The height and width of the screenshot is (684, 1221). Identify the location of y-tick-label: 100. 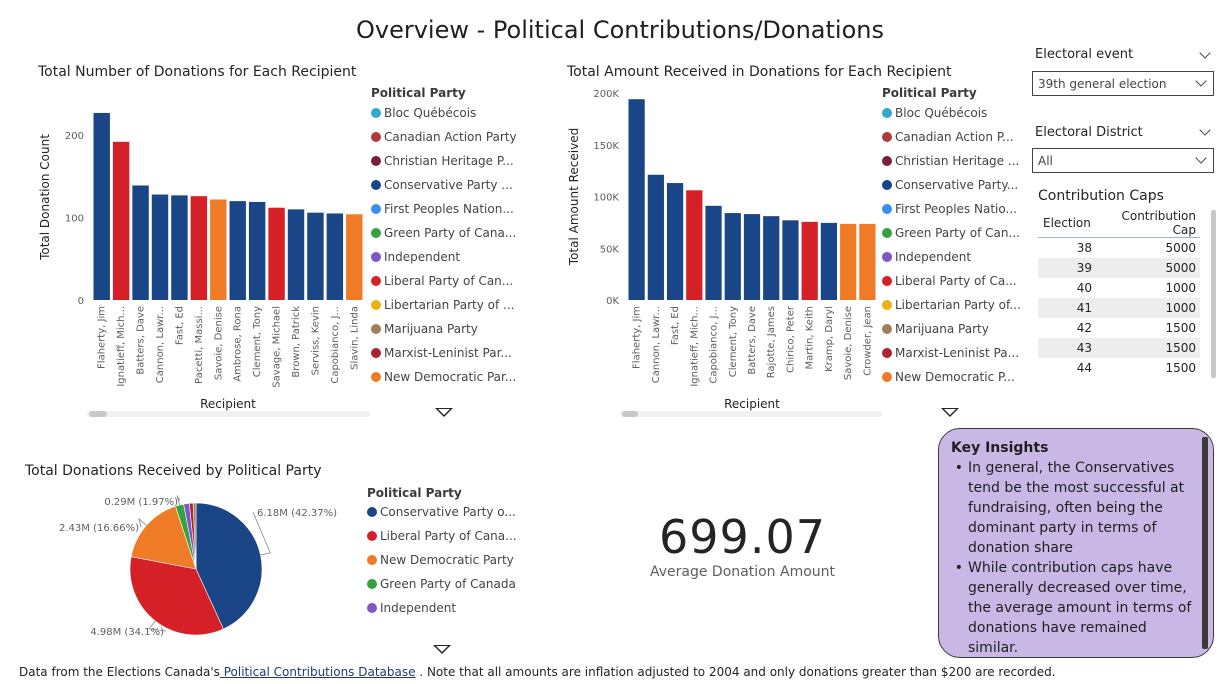
(74, 219).